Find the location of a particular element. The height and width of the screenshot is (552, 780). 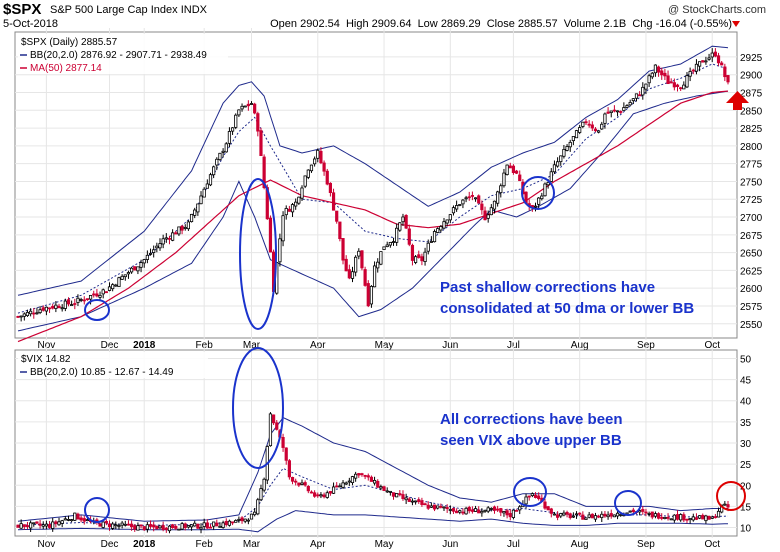

close-label: Close is located at coordinates (500, 24).